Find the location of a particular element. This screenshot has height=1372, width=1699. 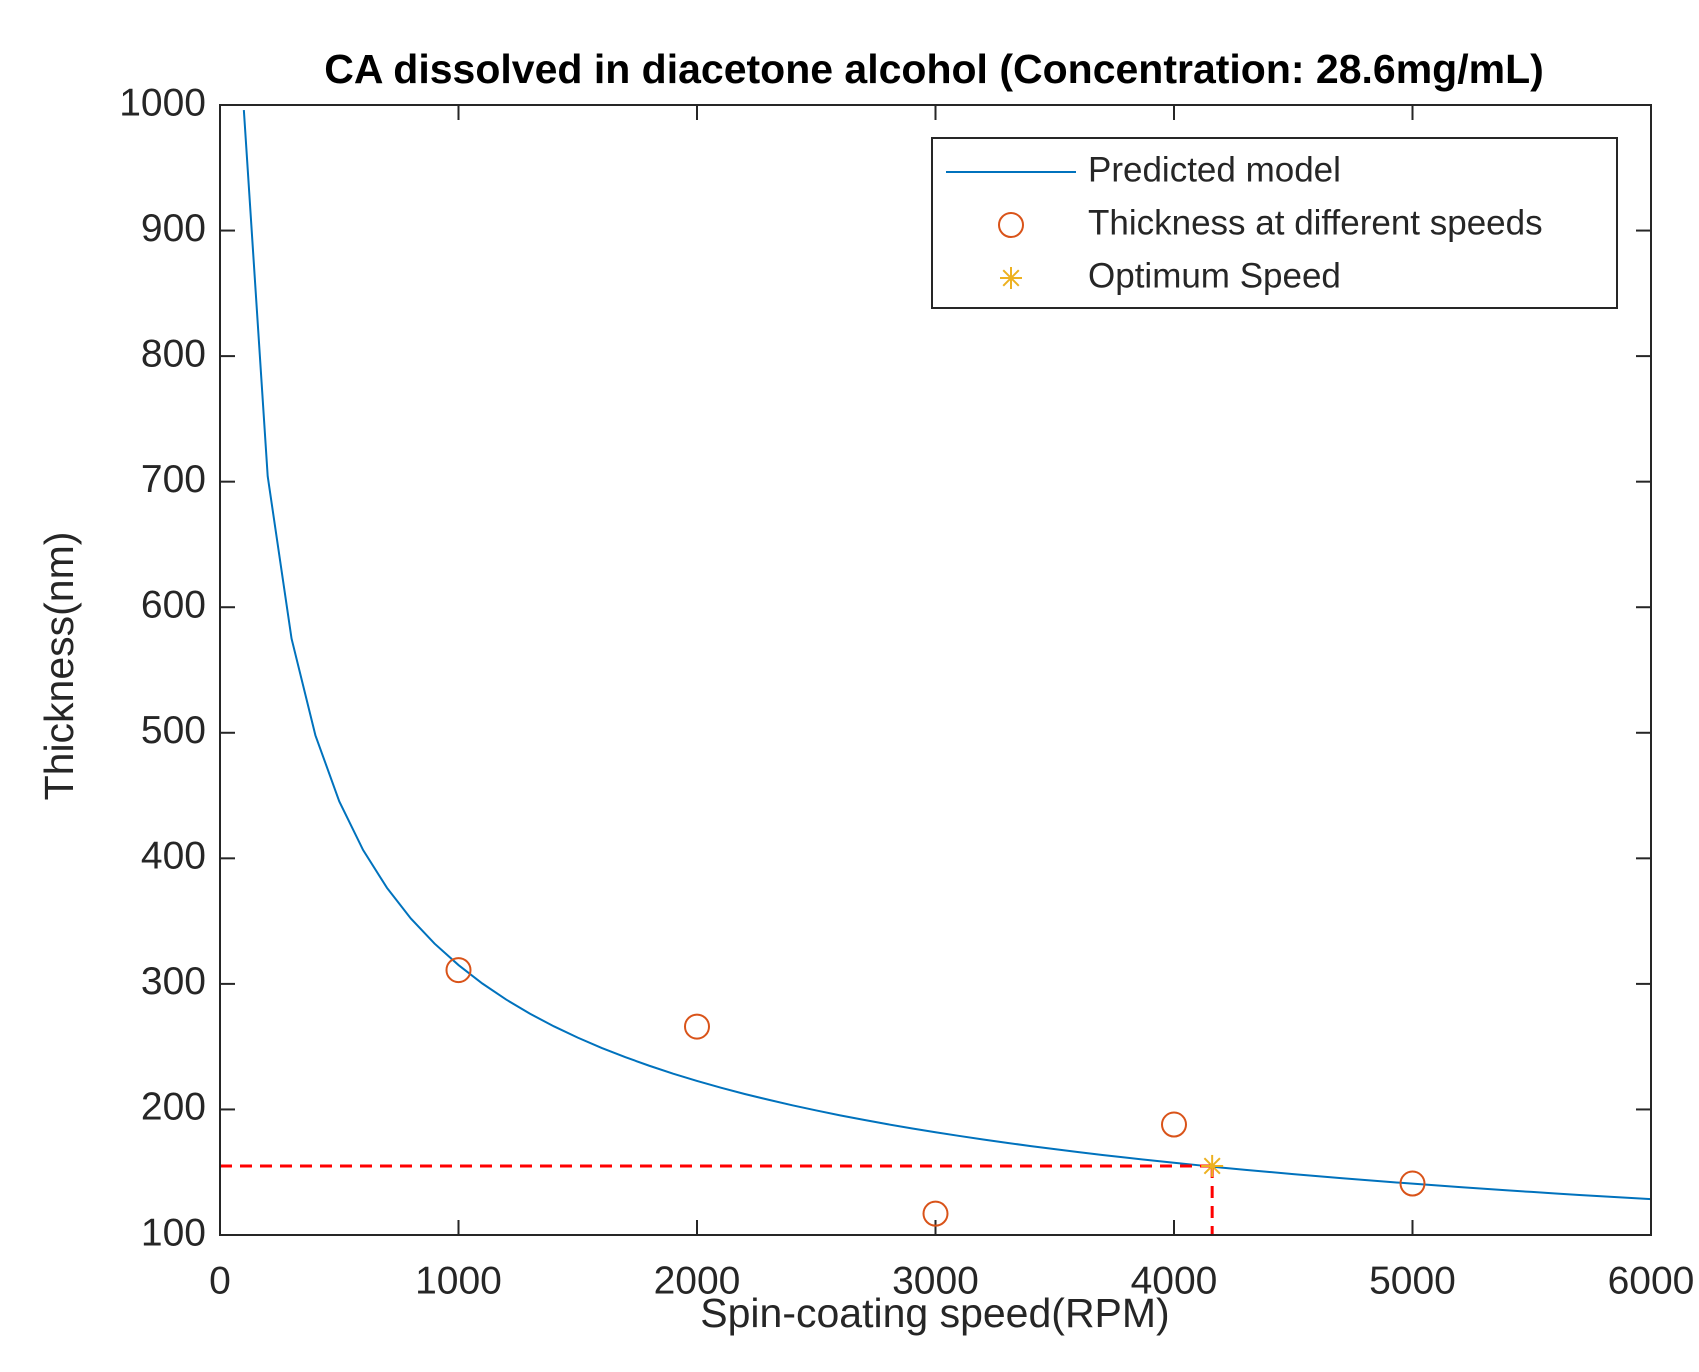

y-tick-label: 900 is located at coordinates (173, 228).